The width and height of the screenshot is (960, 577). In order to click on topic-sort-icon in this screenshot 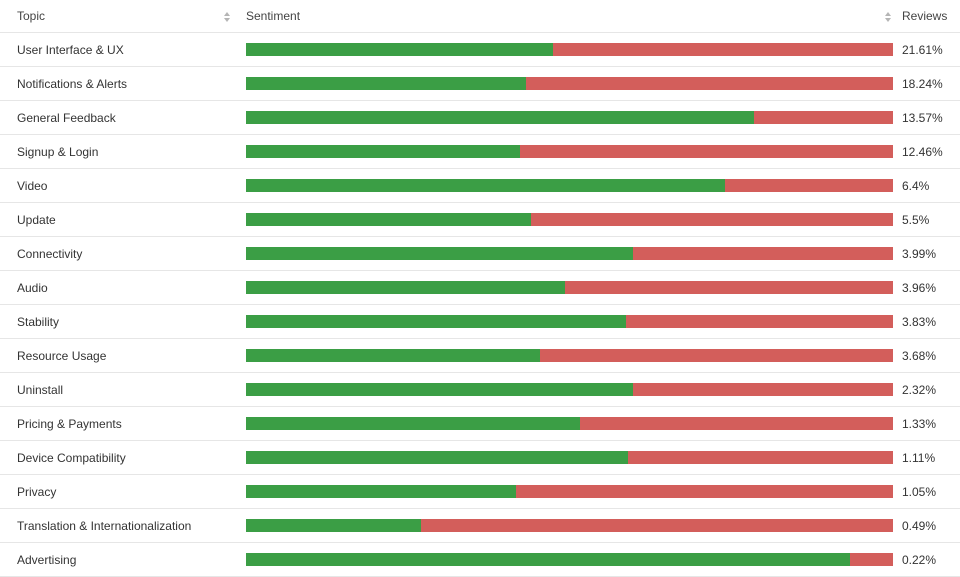, I will do `click(227, 17)`.